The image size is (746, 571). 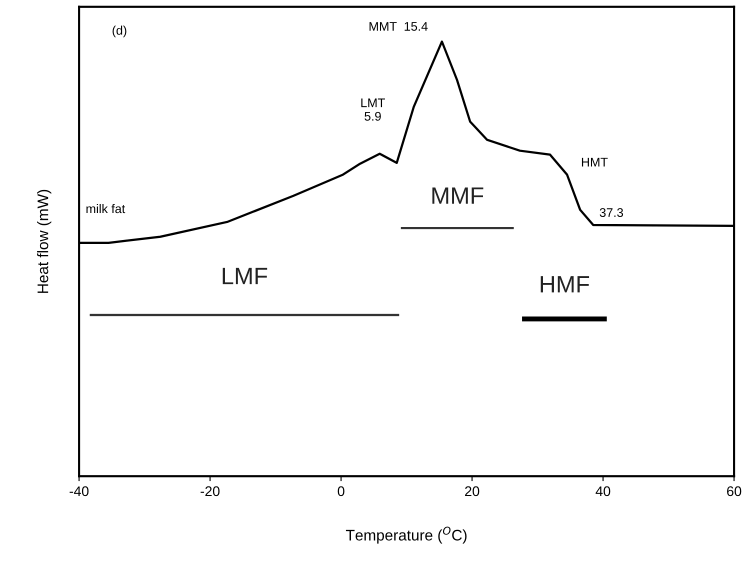 I want to click on y-axis-title: Heat flow (mW), so click(x=44, y=241).